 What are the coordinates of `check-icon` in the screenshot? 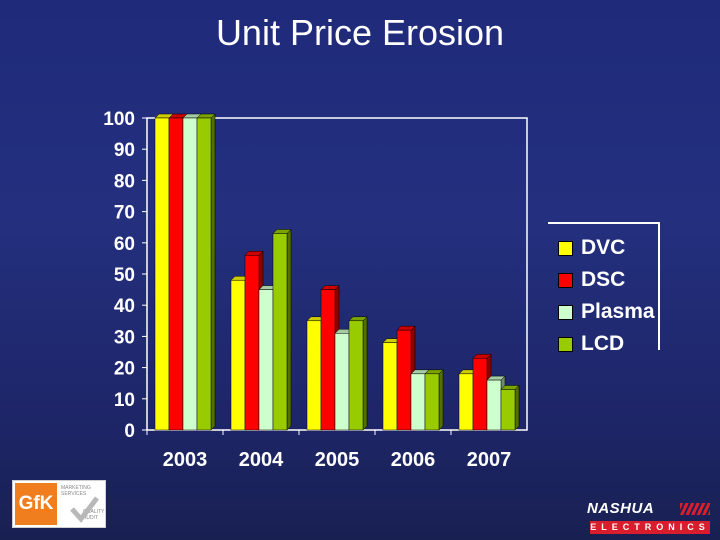 It's located at (84, 509).